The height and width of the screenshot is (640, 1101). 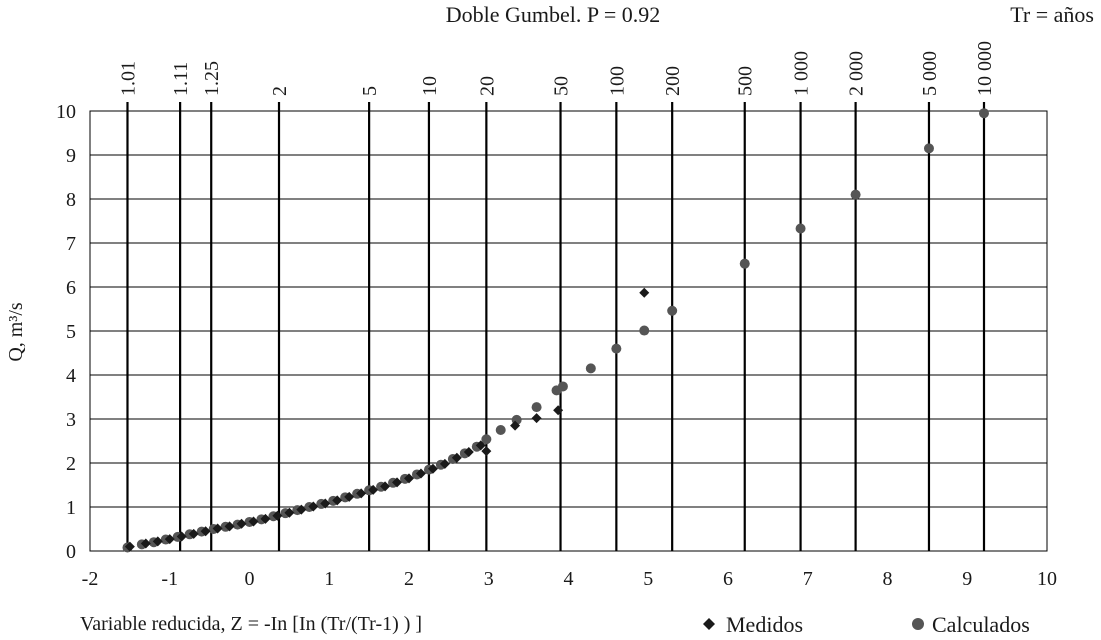 I want to click on y-axis-label: Q, m³/s, so click(x=16, y=332).